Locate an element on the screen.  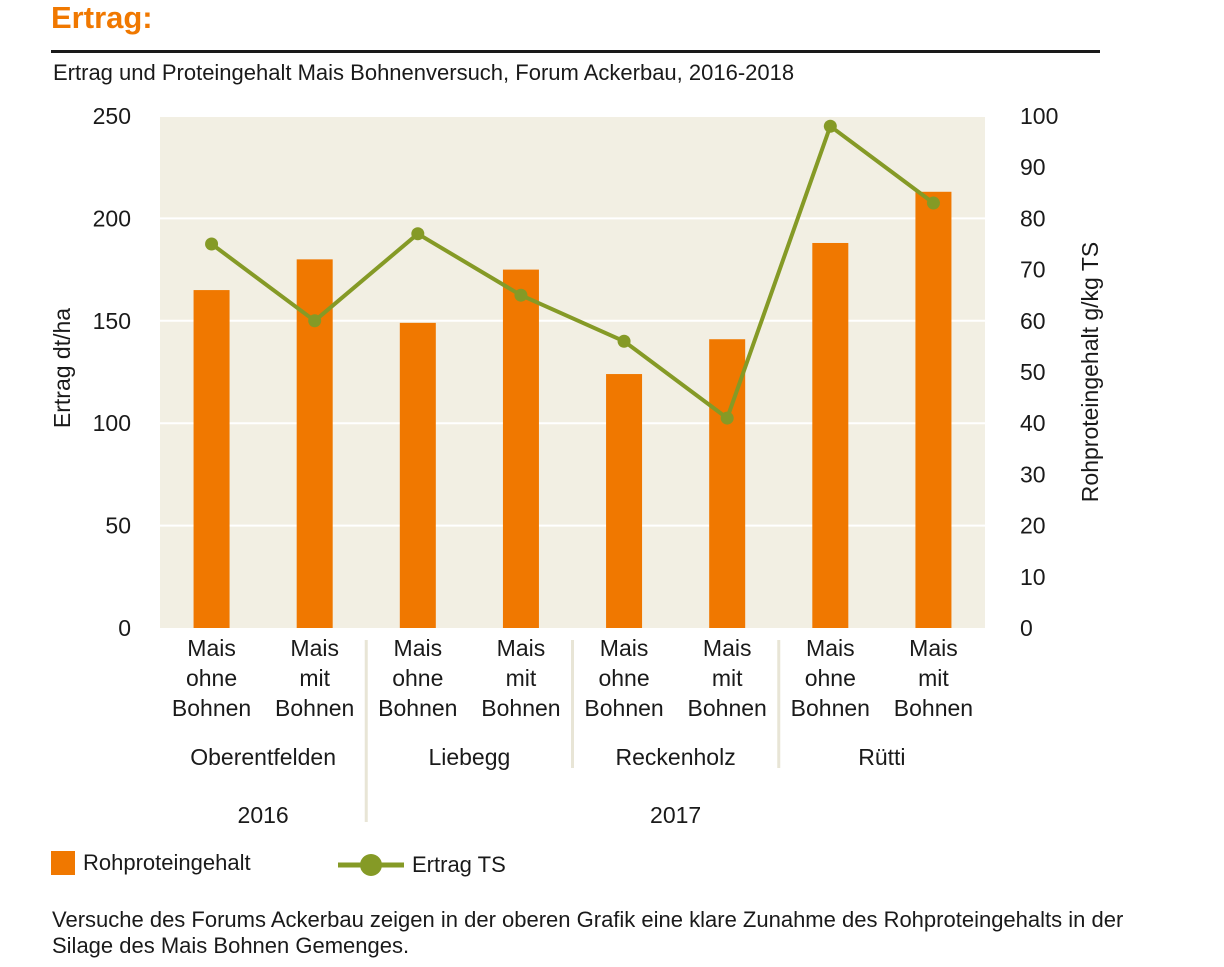
y-left-tick-label: 50 is located at coordinates (118, 526).